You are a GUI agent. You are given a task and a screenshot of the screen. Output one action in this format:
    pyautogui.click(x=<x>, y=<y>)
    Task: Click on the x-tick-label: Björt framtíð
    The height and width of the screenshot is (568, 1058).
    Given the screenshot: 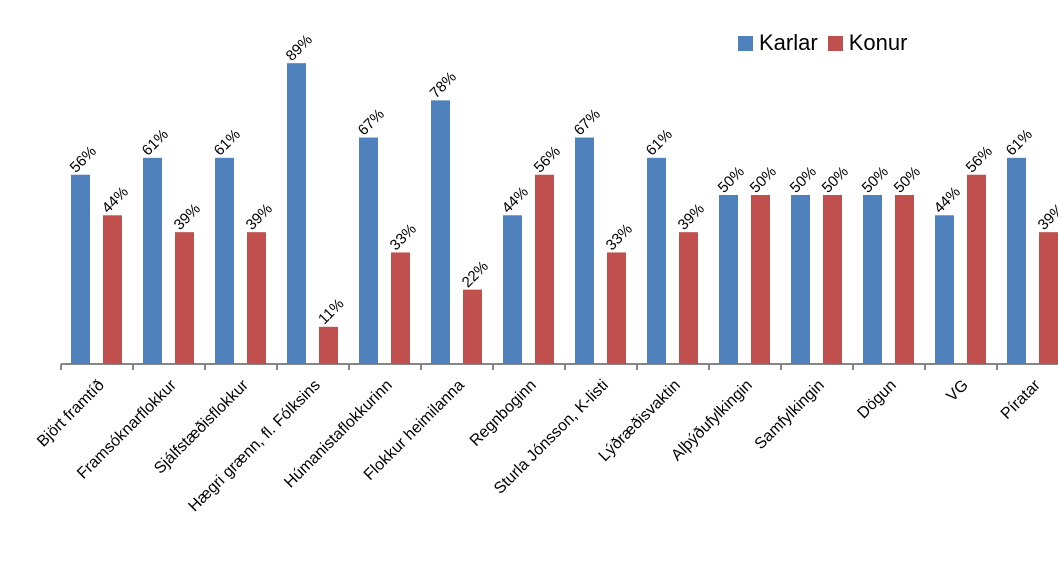 What is the action you would take?
    pyautogui.click(x=71, y=414)
    